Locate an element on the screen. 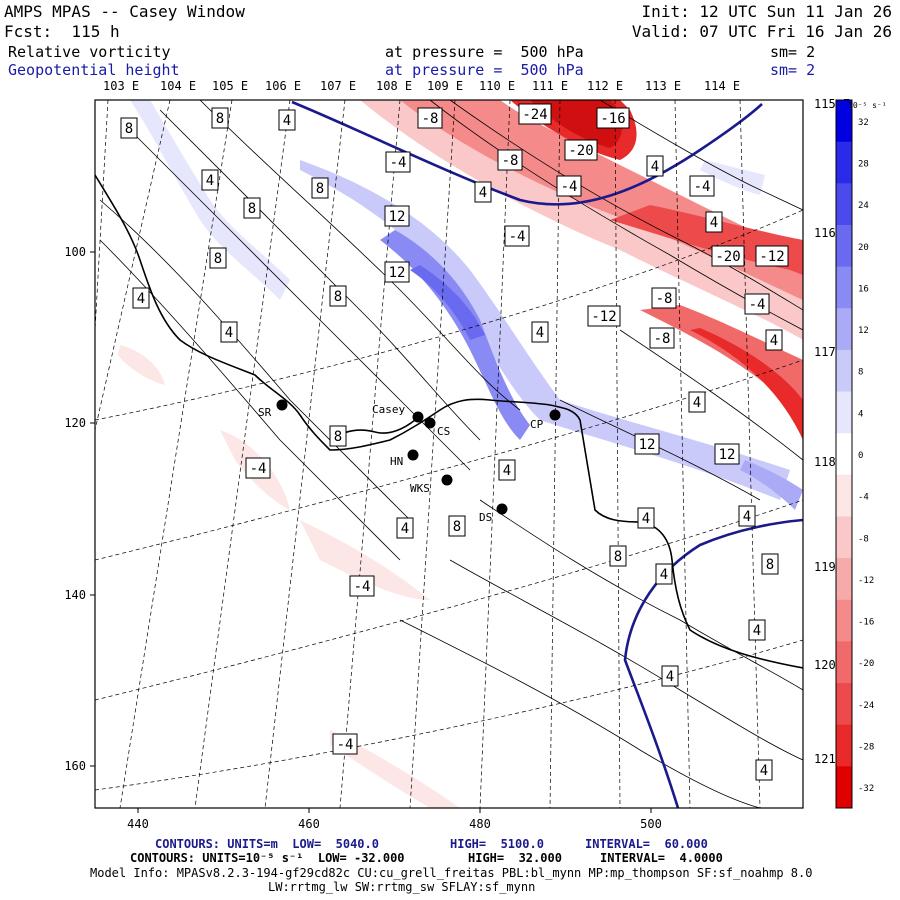 The height and width of the screenshot is (900, 900). station-label: WKS is located at coordinates (420, 488).